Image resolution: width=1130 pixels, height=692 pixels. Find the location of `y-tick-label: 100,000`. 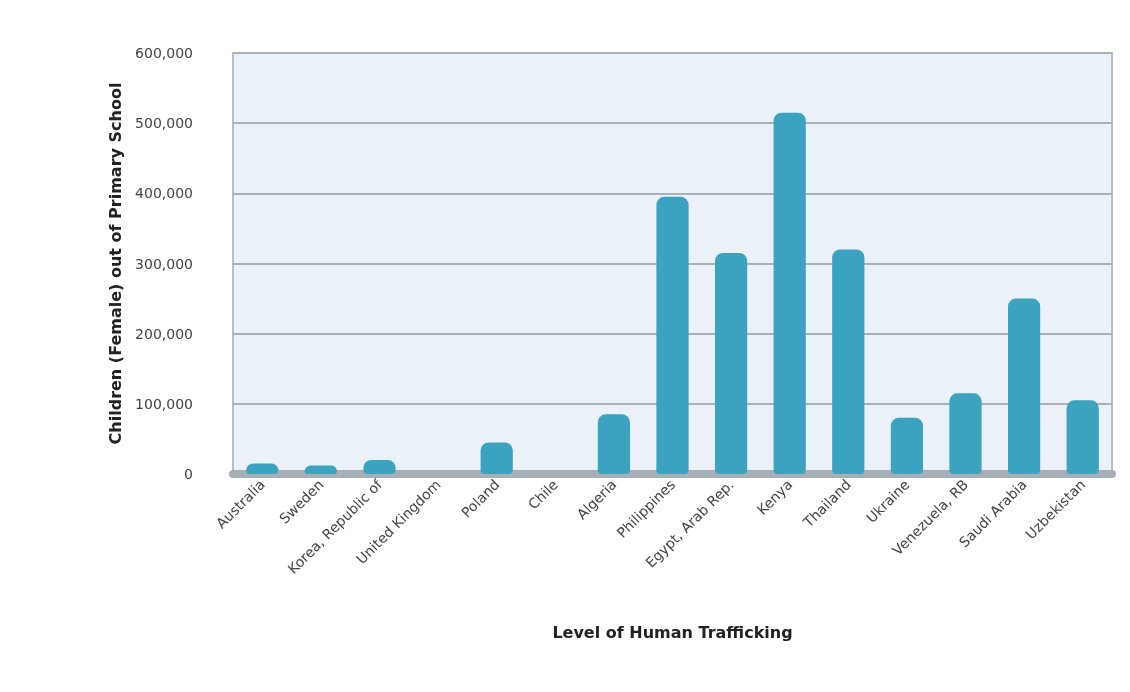

y-tick-label: 100,000 is located at coordinates (164, 403).